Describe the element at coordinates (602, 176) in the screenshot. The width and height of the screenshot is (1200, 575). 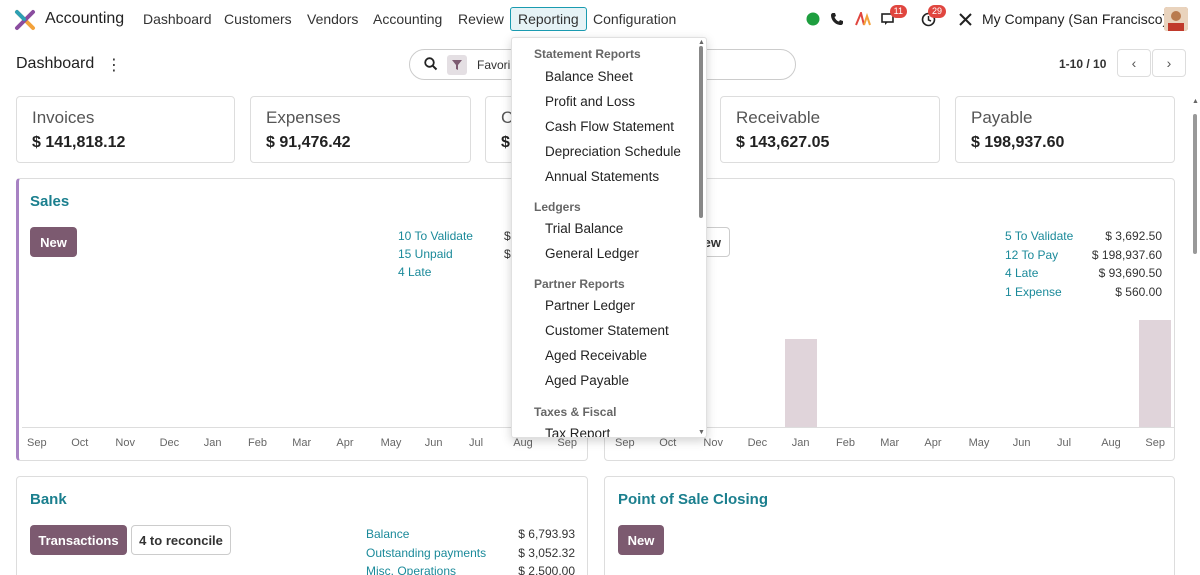
I see `menu-item-annual-statements: Annual Statements` at that location.